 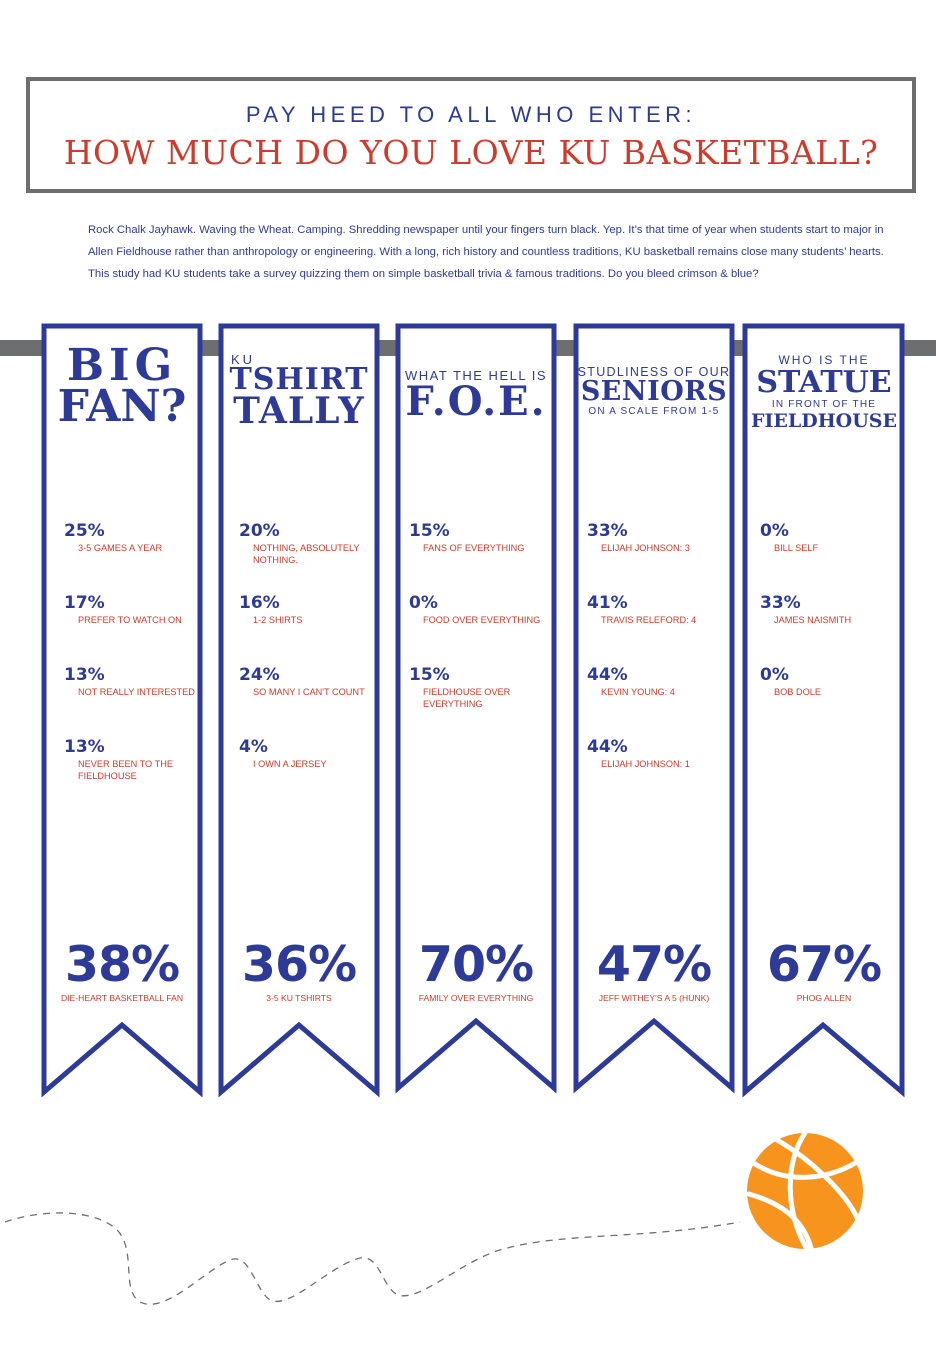 What do you see at coordinates (278, 620) in the screenshot?
I see `stat-label: 1-2 SHIRTS` at bounding box center [278, 620].